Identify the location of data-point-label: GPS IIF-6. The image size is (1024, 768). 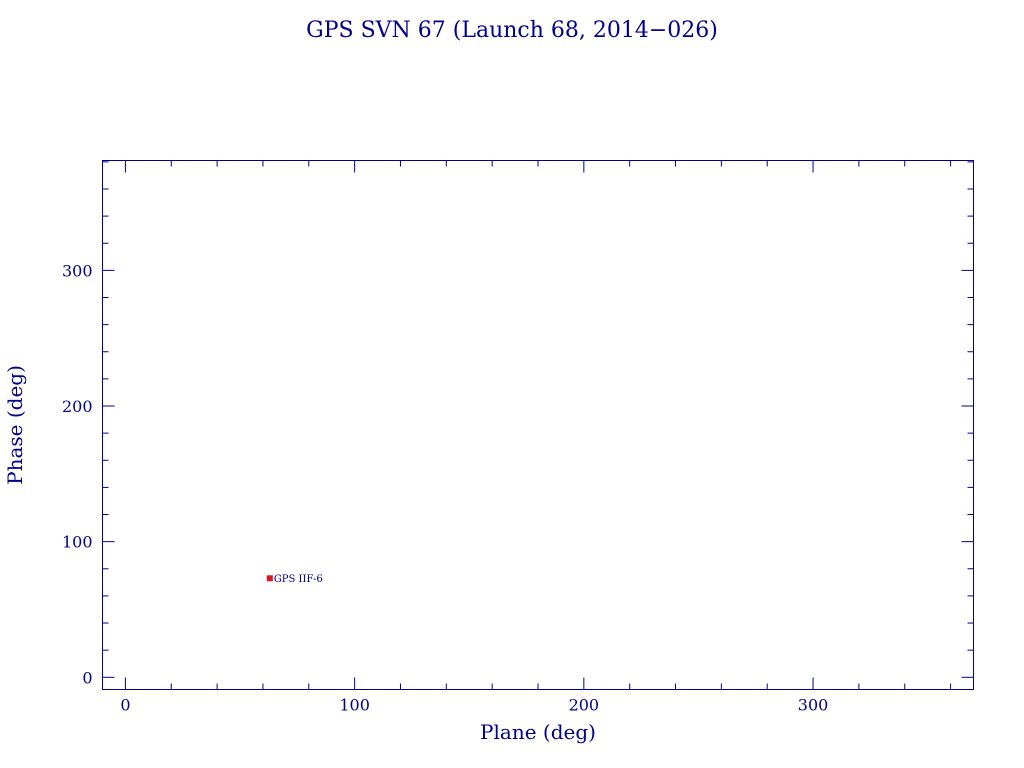
(298, 579).